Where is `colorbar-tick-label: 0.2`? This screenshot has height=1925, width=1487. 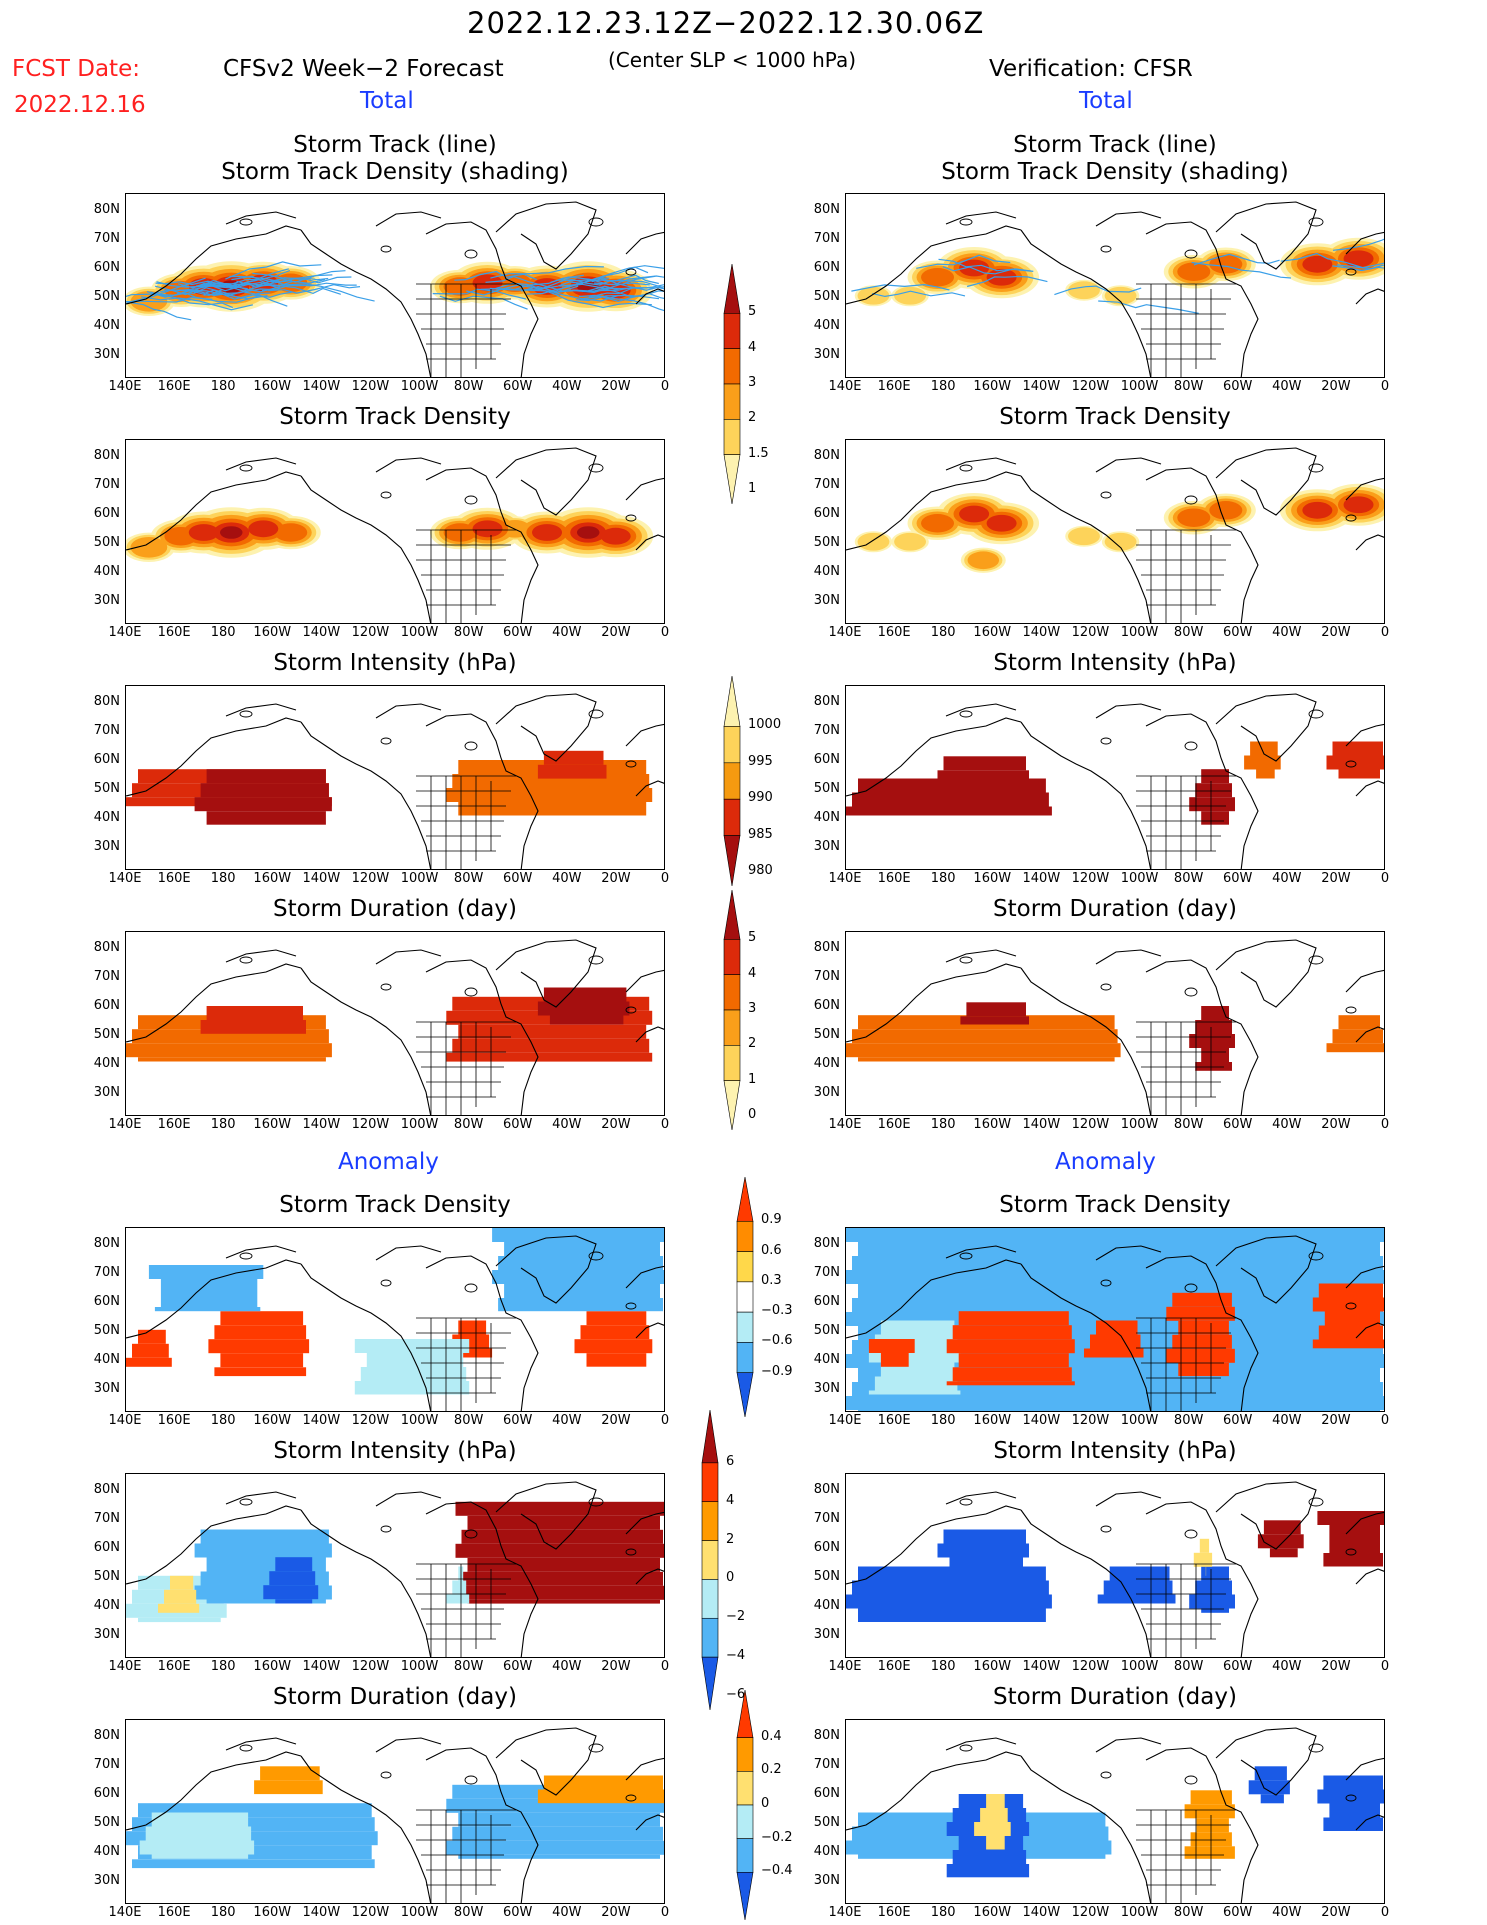 colorbar-tick-label: 0.2 is located at coordinates (771, 1770).